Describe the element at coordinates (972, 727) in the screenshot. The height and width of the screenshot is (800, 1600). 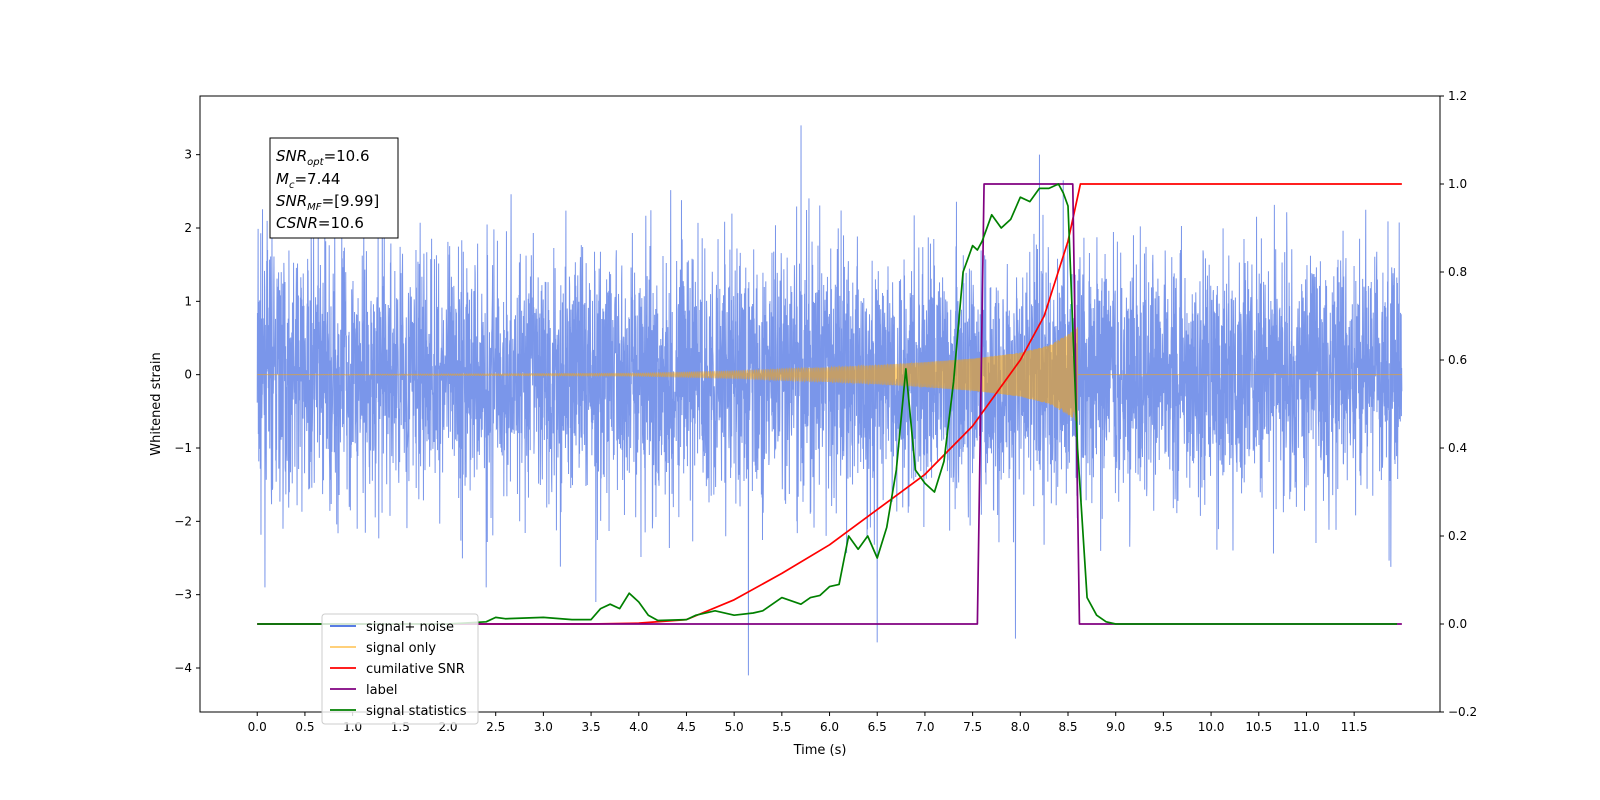
I see `x-tick-label: 7.5` at that location.